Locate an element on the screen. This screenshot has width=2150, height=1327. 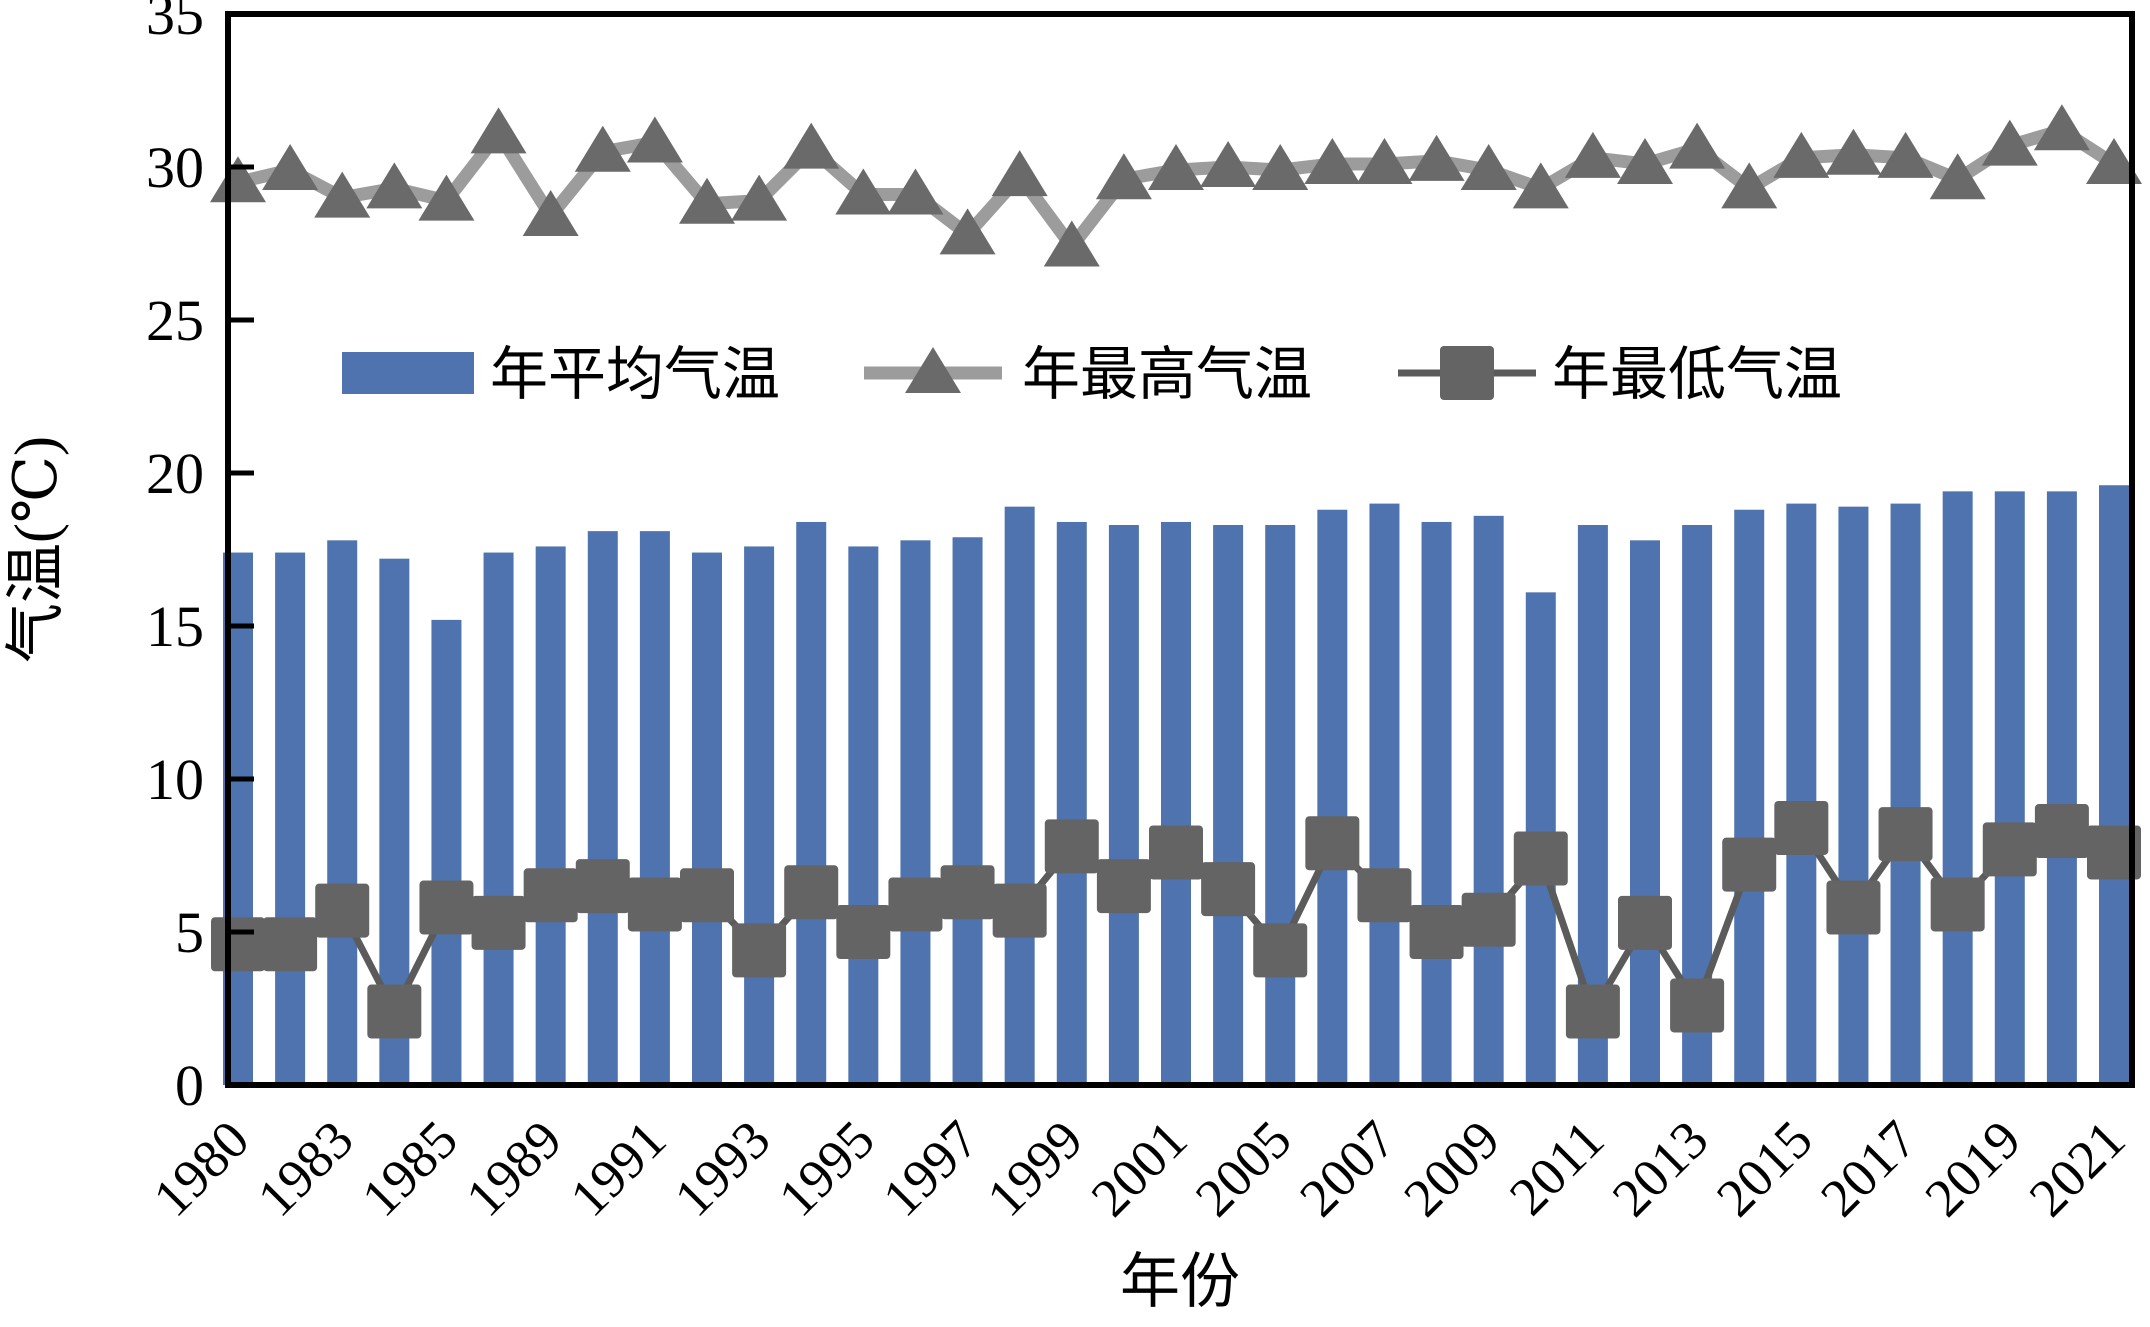
bar-1991 is located at coordinates (654, 808).